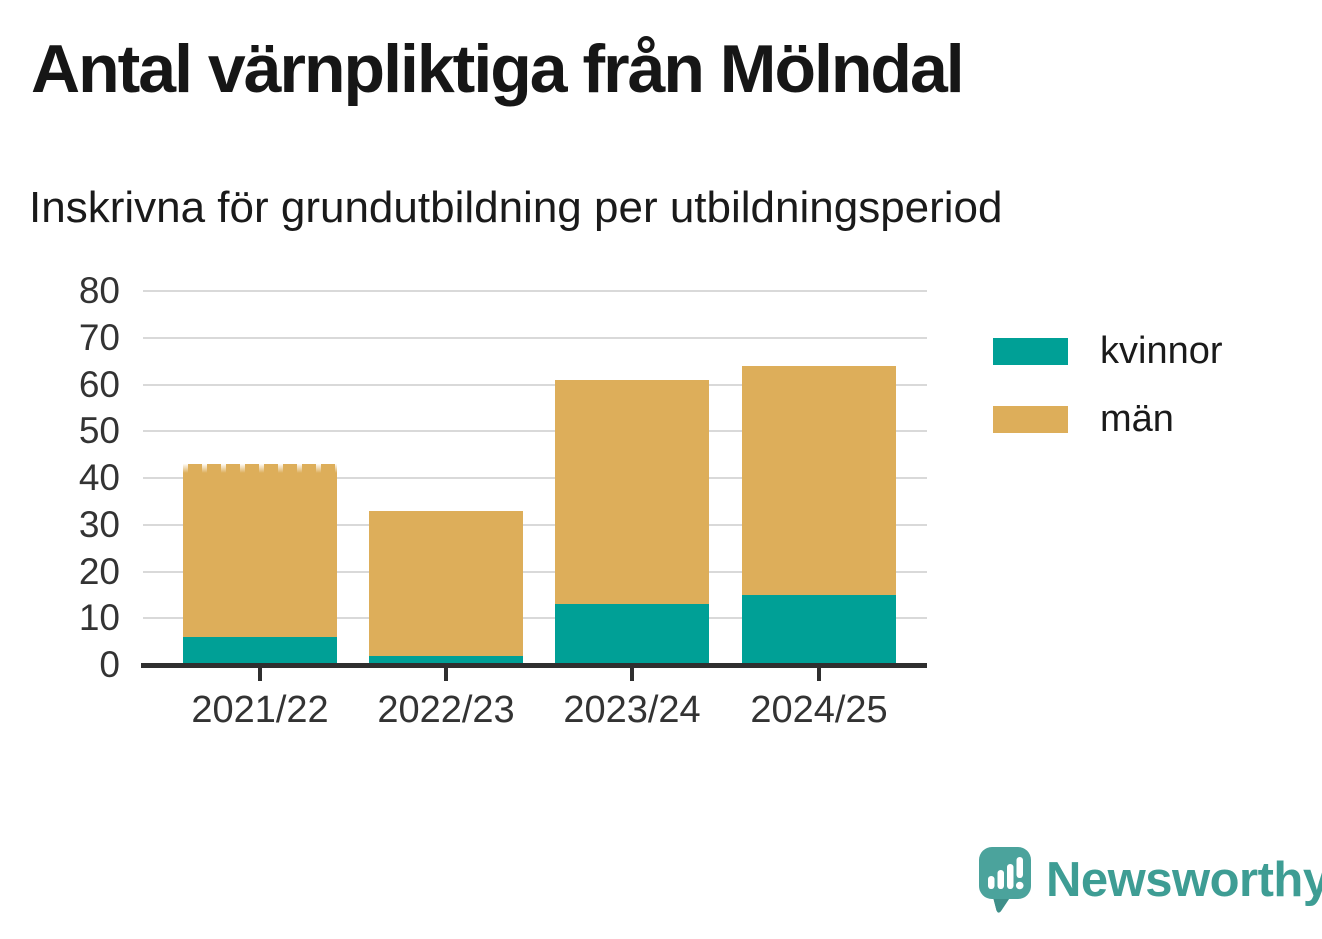 This screenshot has height=939, width=1322. I want to click on legend-swatch-kvinnor, so click(1030, 351).